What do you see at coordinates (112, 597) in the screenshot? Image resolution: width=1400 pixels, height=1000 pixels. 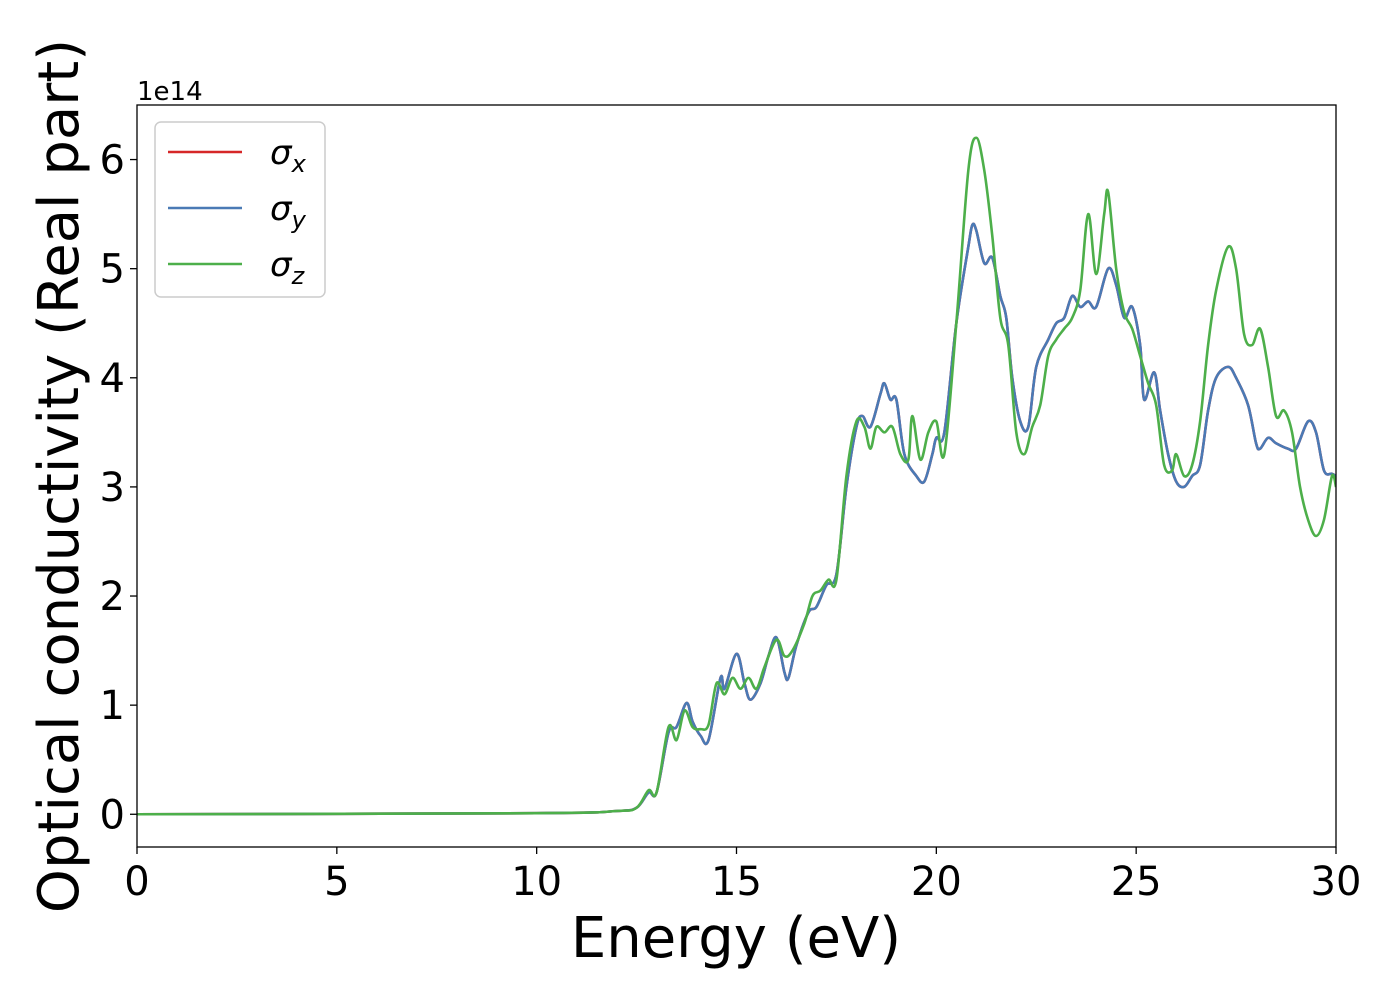 I see `y-tick-label: 2` at bounding box center [112, 597].